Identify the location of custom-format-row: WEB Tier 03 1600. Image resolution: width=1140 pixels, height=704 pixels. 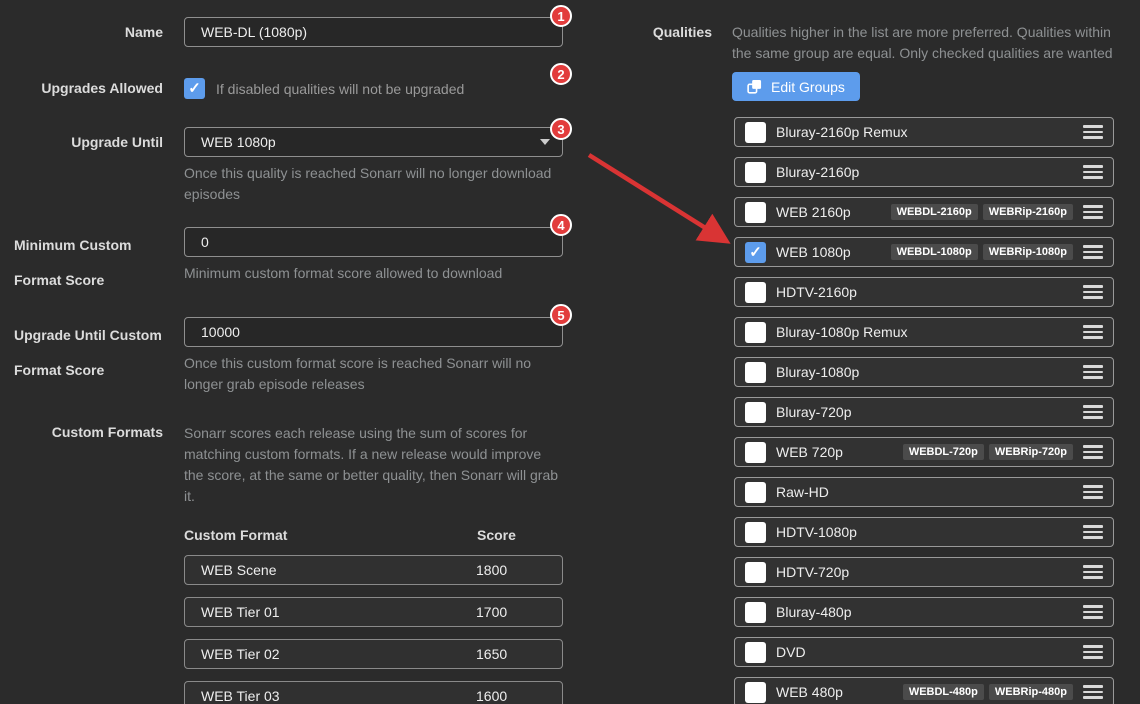
(373, 692).